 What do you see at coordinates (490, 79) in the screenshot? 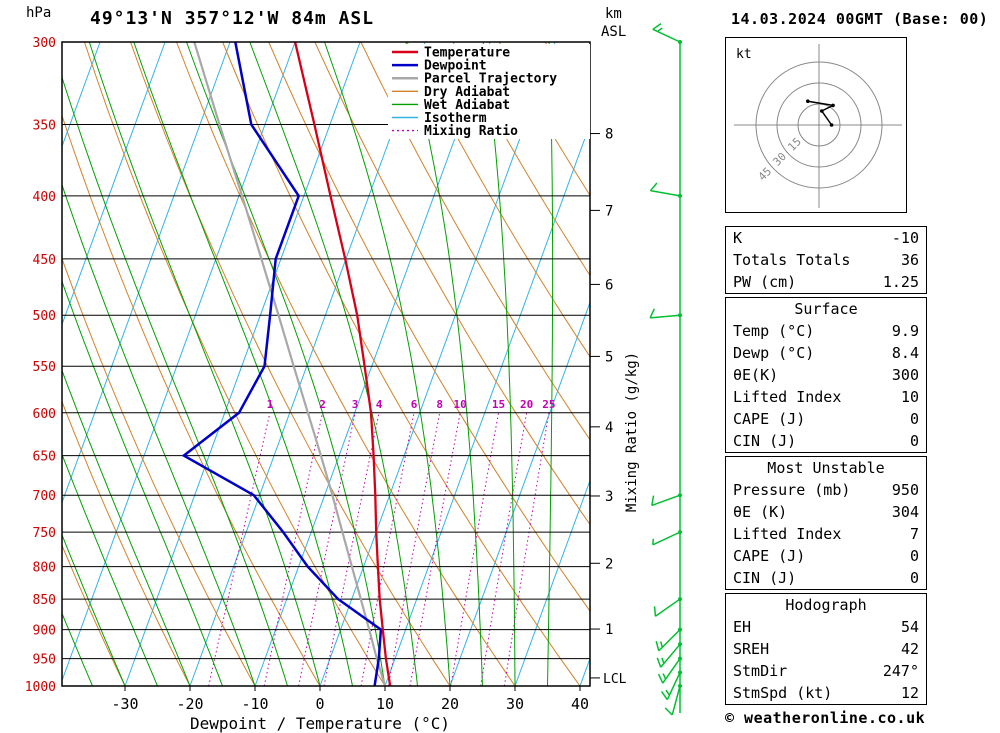
I see `legend-label: Parcel Trajectory` at bounding box center [490, 79].